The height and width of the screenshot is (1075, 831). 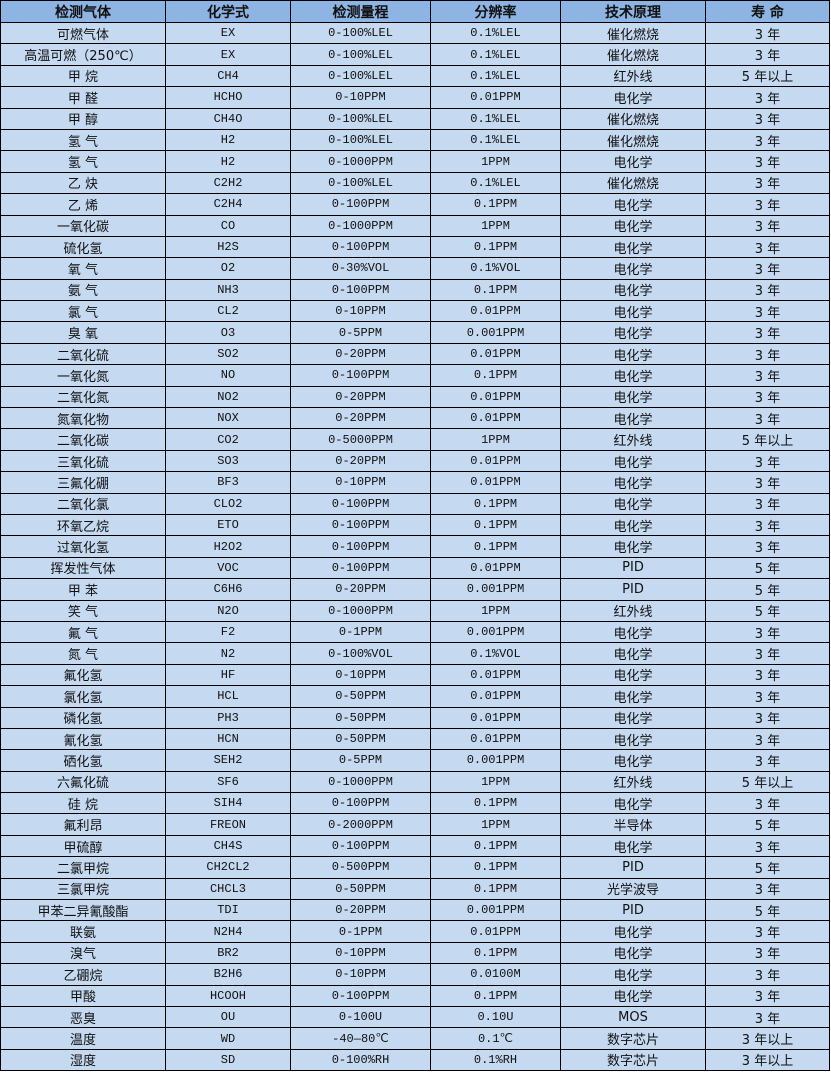 I want to click on cell-gas: 氟 气, so click(x=83, y=632).